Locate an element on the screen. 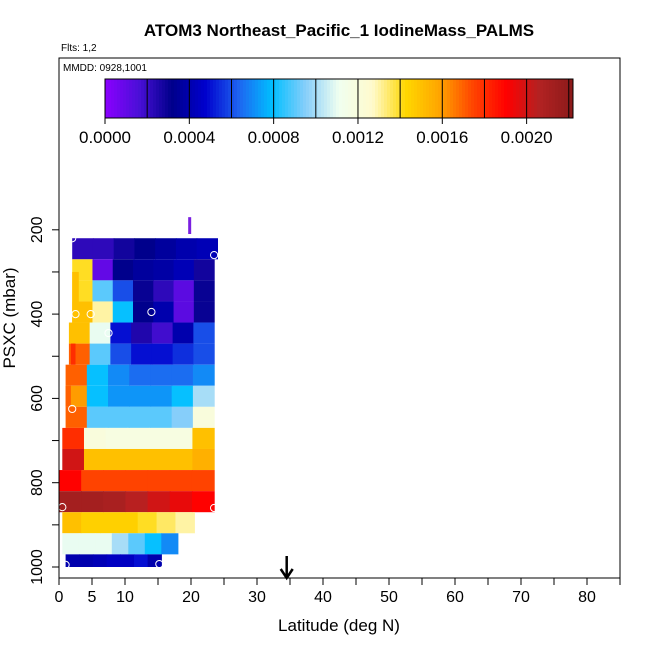 Image resolution: width=650 pixels, height=650 pixels. date-label: MMDD: 0928,1001 is located at coordinates (105, 68).